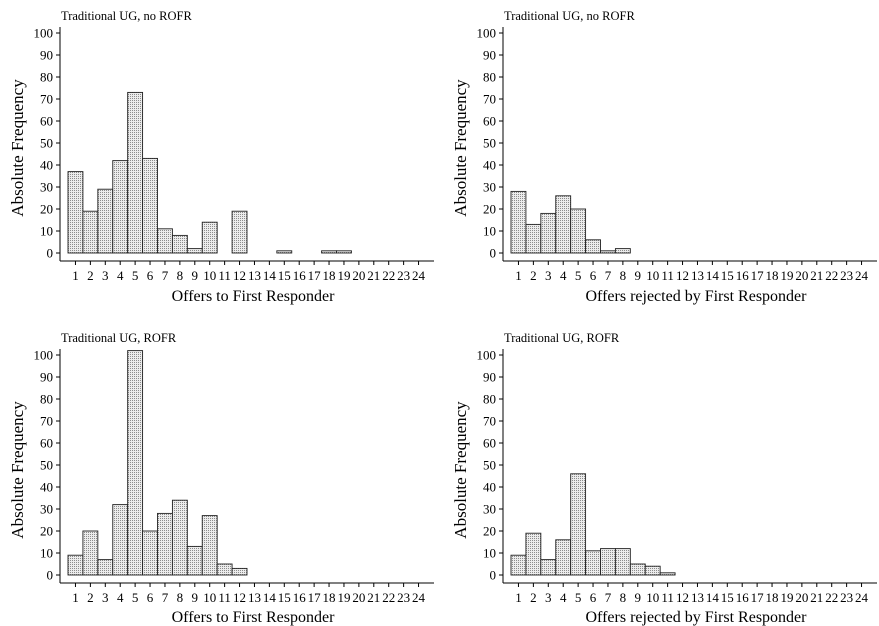 Image resolution: width=879 pixels, height=626 pixels. I want to click on x-tick-label: 9, so click(195, 597).